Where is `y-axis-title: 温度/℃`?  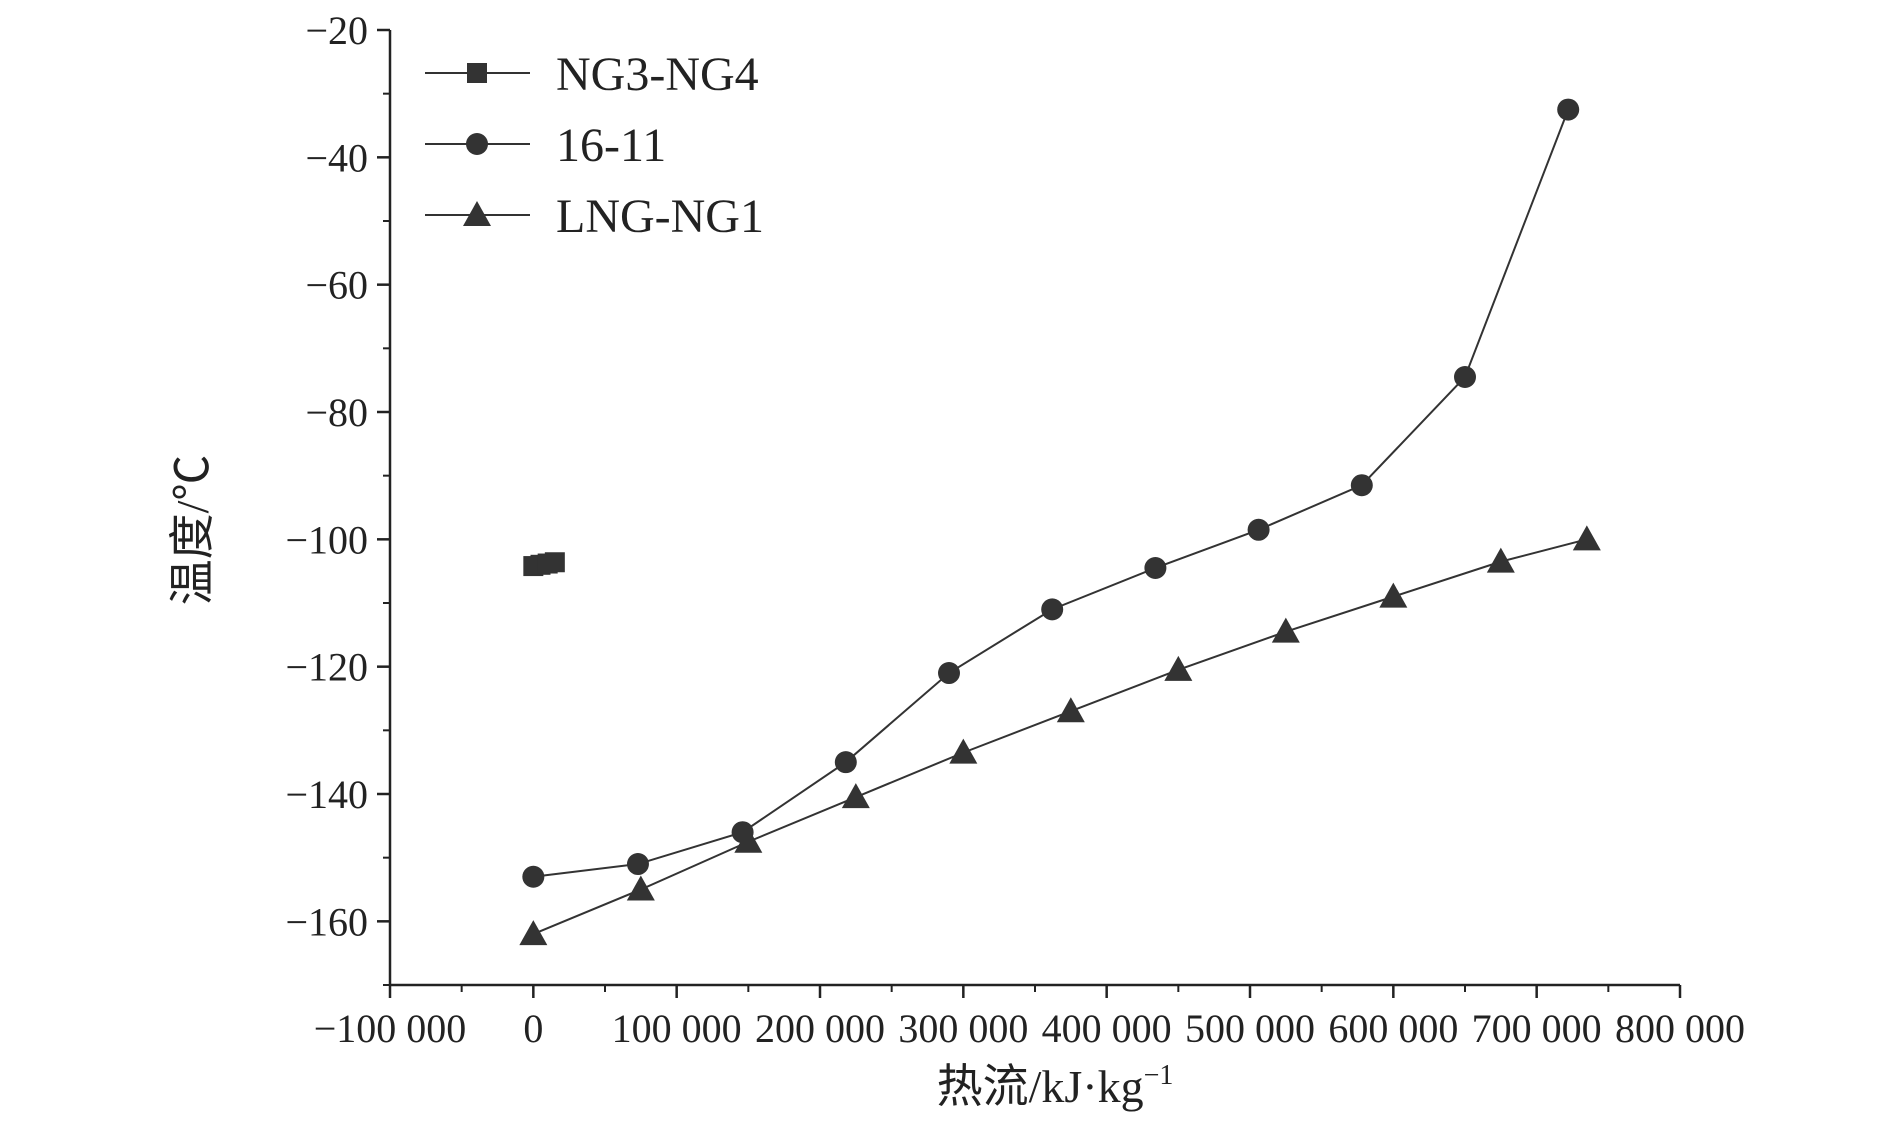 y-axis-title: 温度/℃ is located at coordinates (192, 530).